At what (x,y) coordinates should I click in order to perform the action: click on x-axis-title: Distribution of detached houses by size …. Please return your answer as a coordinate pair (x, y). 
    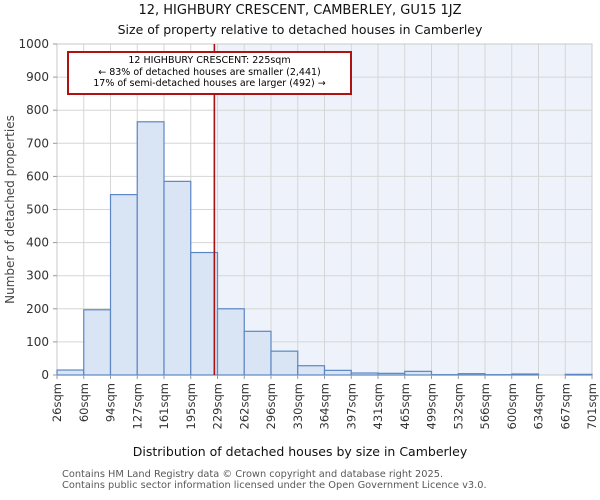
    Looking at the image, I should click on (300, 451).